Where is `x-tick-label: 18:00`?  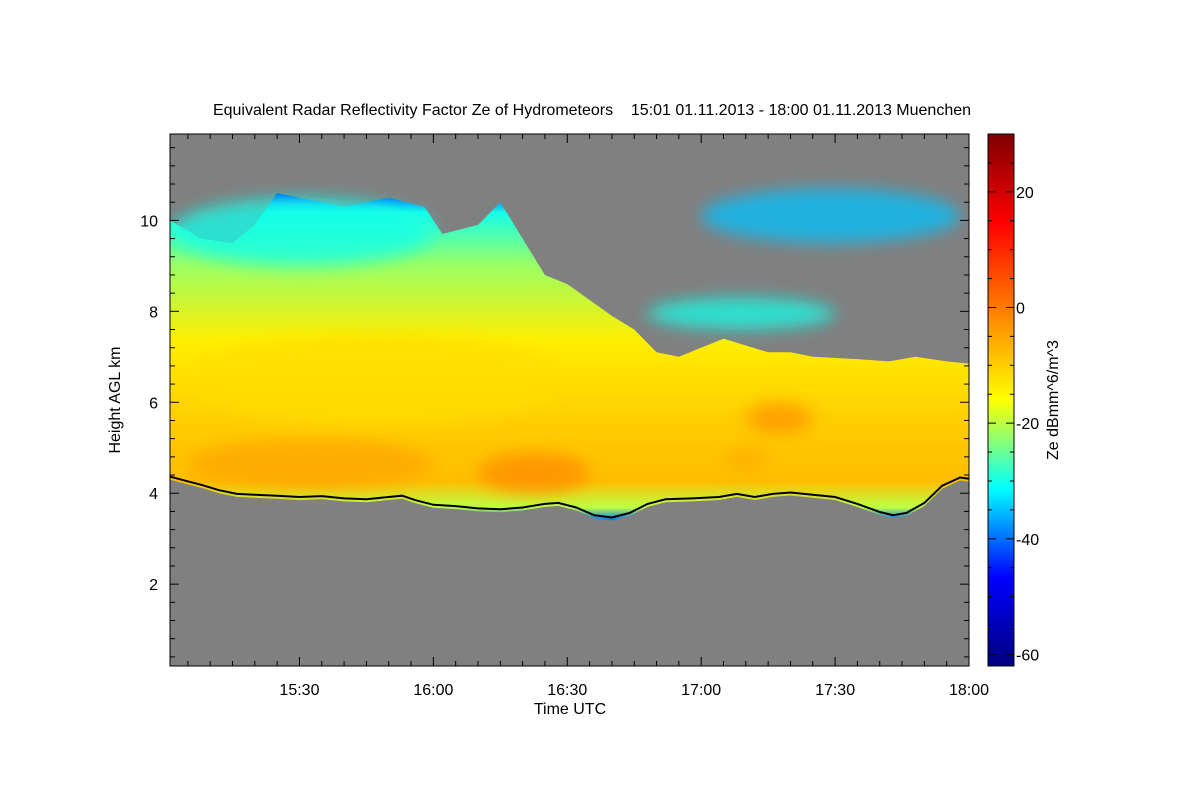 x-tick-label: 18:00 is located at coordinates (969, 690).